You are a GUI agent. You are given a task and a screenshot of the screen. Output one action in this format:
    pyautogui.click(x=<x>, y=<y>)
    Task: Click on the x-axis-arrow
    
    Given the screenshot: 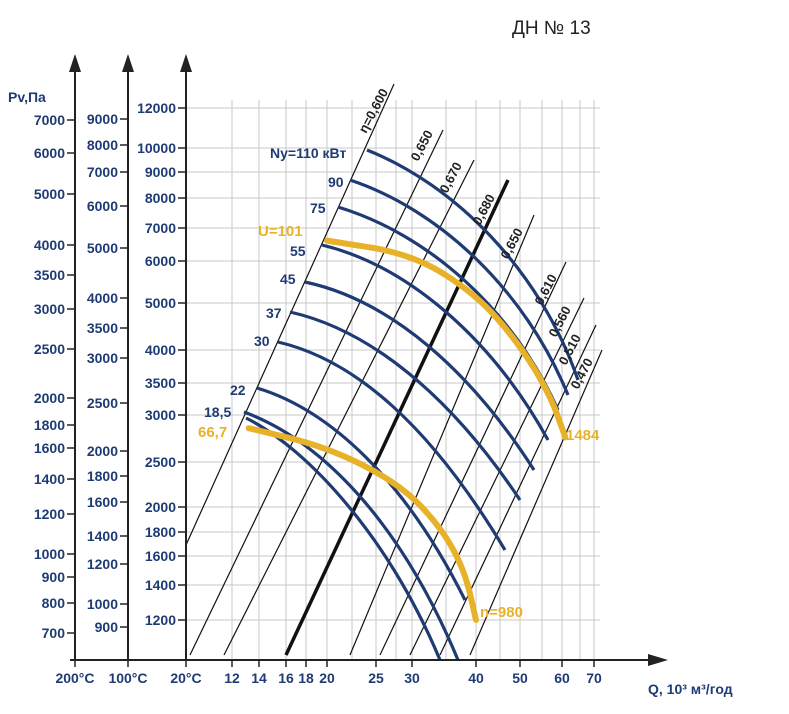 What is the action you would take?
    pyautogui.click(x=658, y=660)
    